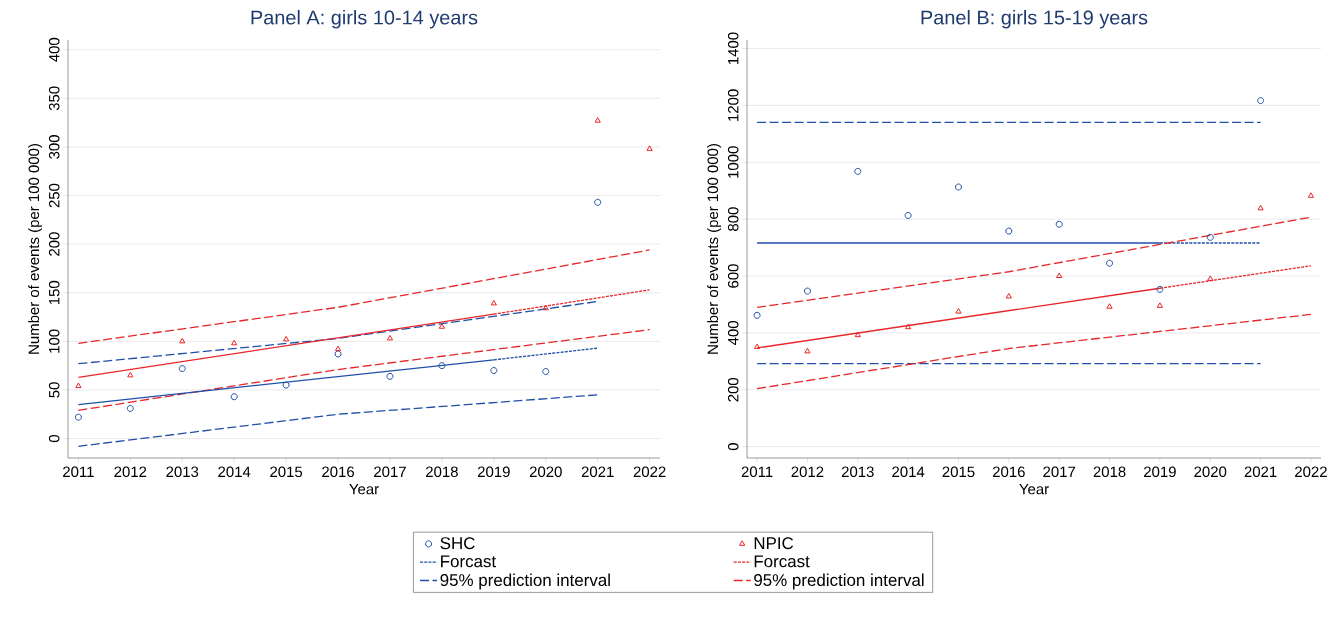  What do you see at coordinates (1034, 19) in the screenshot?
I see `chart-title: Panel B: girls 15-19 years` at bounding box center [1034, 19].